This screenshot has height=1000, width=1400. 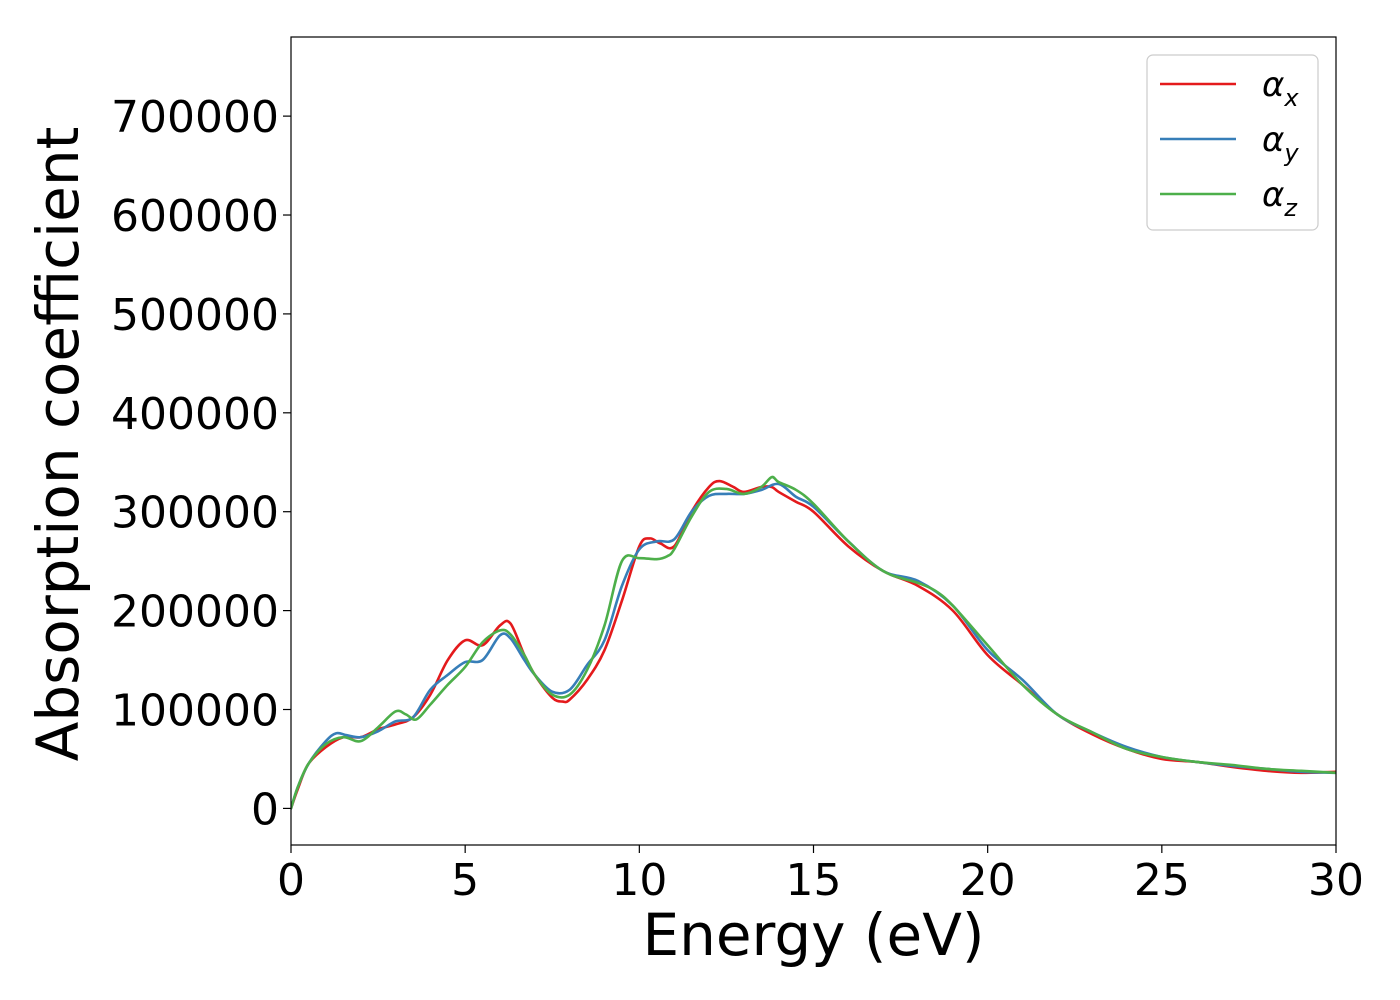 I want to click on y-tick-label: 500000, so click(x=195, y=315).